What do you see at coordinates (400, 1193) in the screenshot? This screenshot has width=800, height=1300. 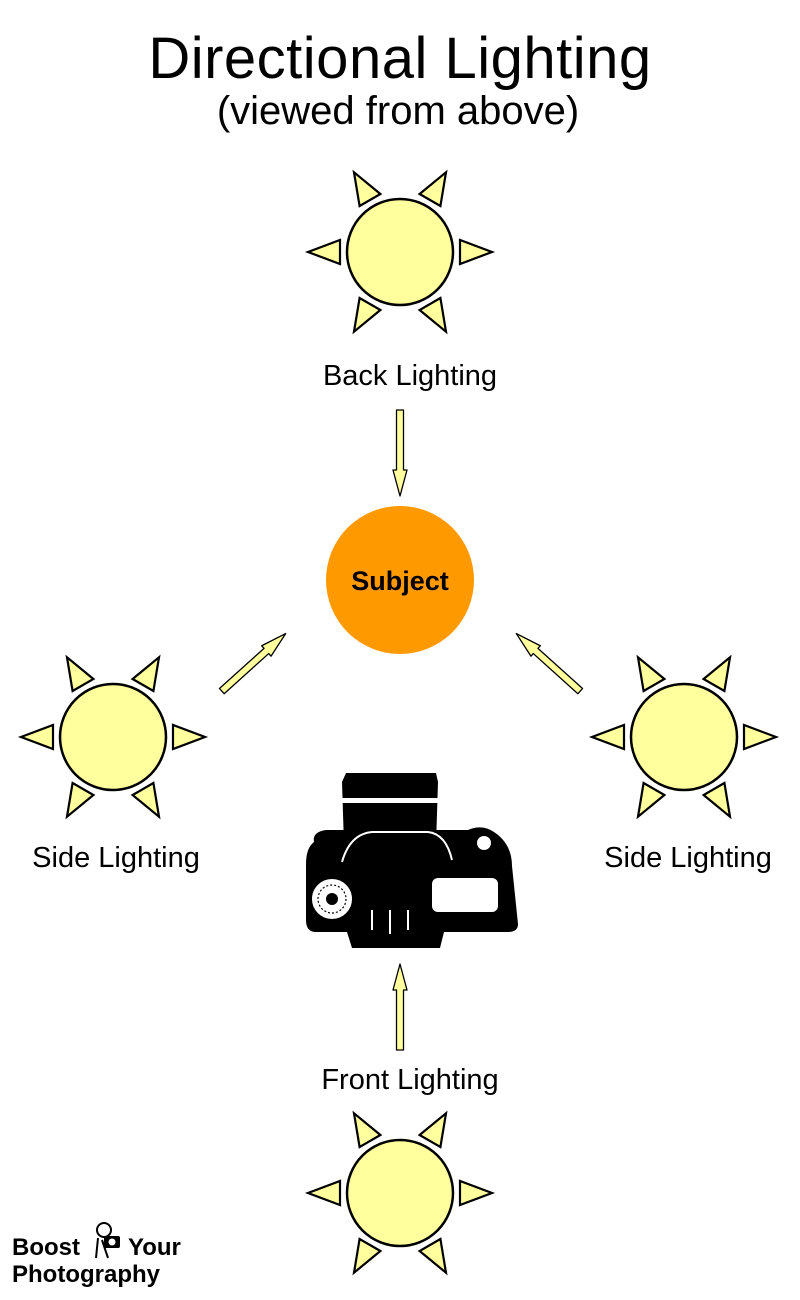 I see `sun-icon-front` at bounding box center [400, 1193].